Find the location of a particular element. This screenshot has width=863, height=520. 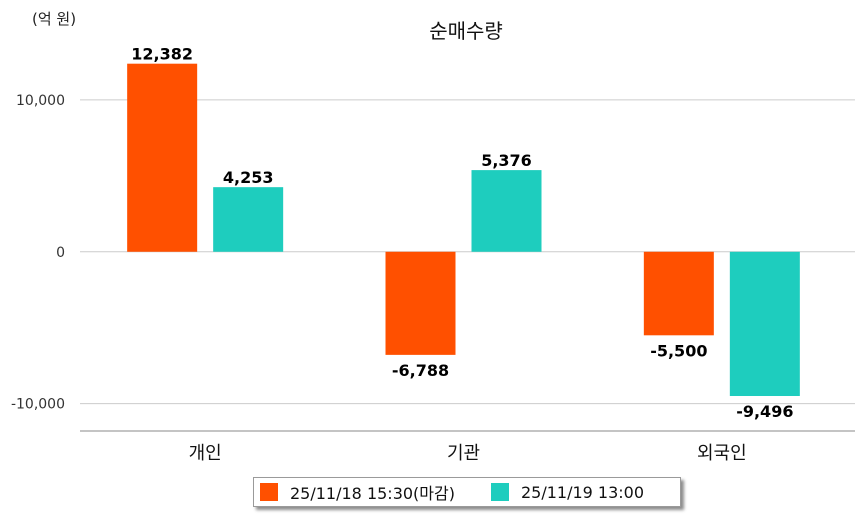

legend: 25/11/18 15:30(마감) 25/11/19 13:00 is located at coordinates (467, 492).